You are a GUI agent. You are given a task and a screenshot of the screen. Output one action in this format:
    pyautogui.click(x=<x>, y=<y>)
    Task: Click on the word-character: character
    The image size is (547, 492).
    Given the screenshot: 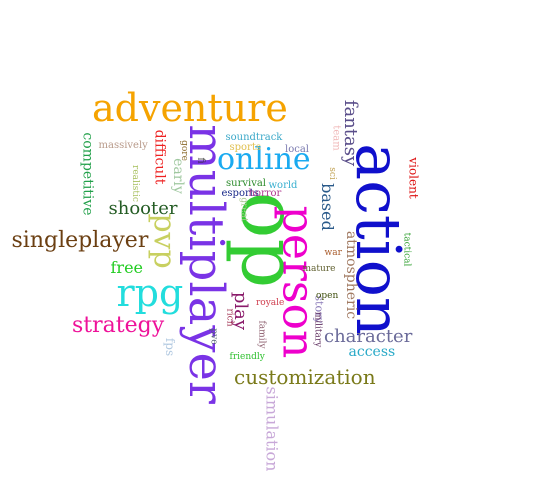 What is the action you would take?
    pyautogui.click(x=368, y=336)
    